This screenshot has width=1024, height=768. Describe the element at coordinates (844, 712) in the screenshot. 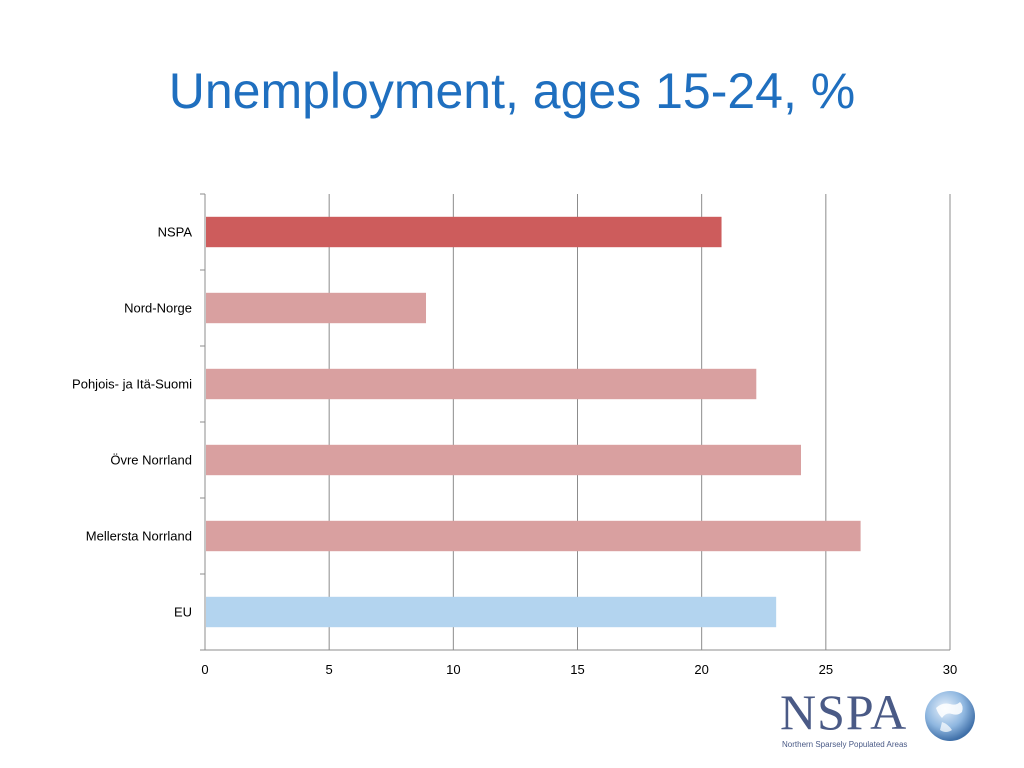

I see `logo-wordmark: NSPA` at that location.